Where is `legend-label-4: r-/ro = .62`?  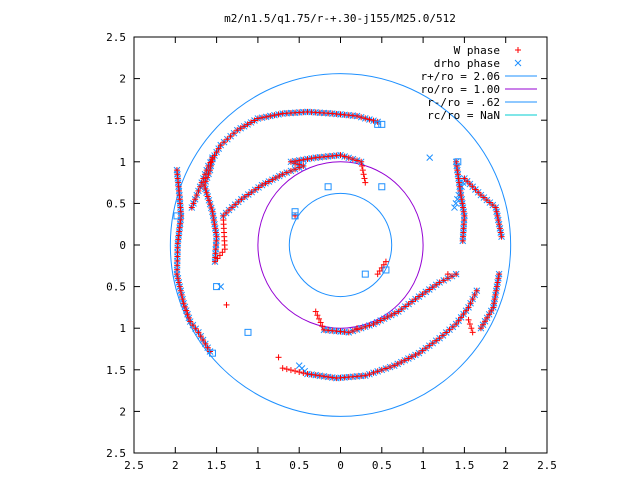
legend-label-4: r-/ro = .62 is located at coordinates (463, 102).